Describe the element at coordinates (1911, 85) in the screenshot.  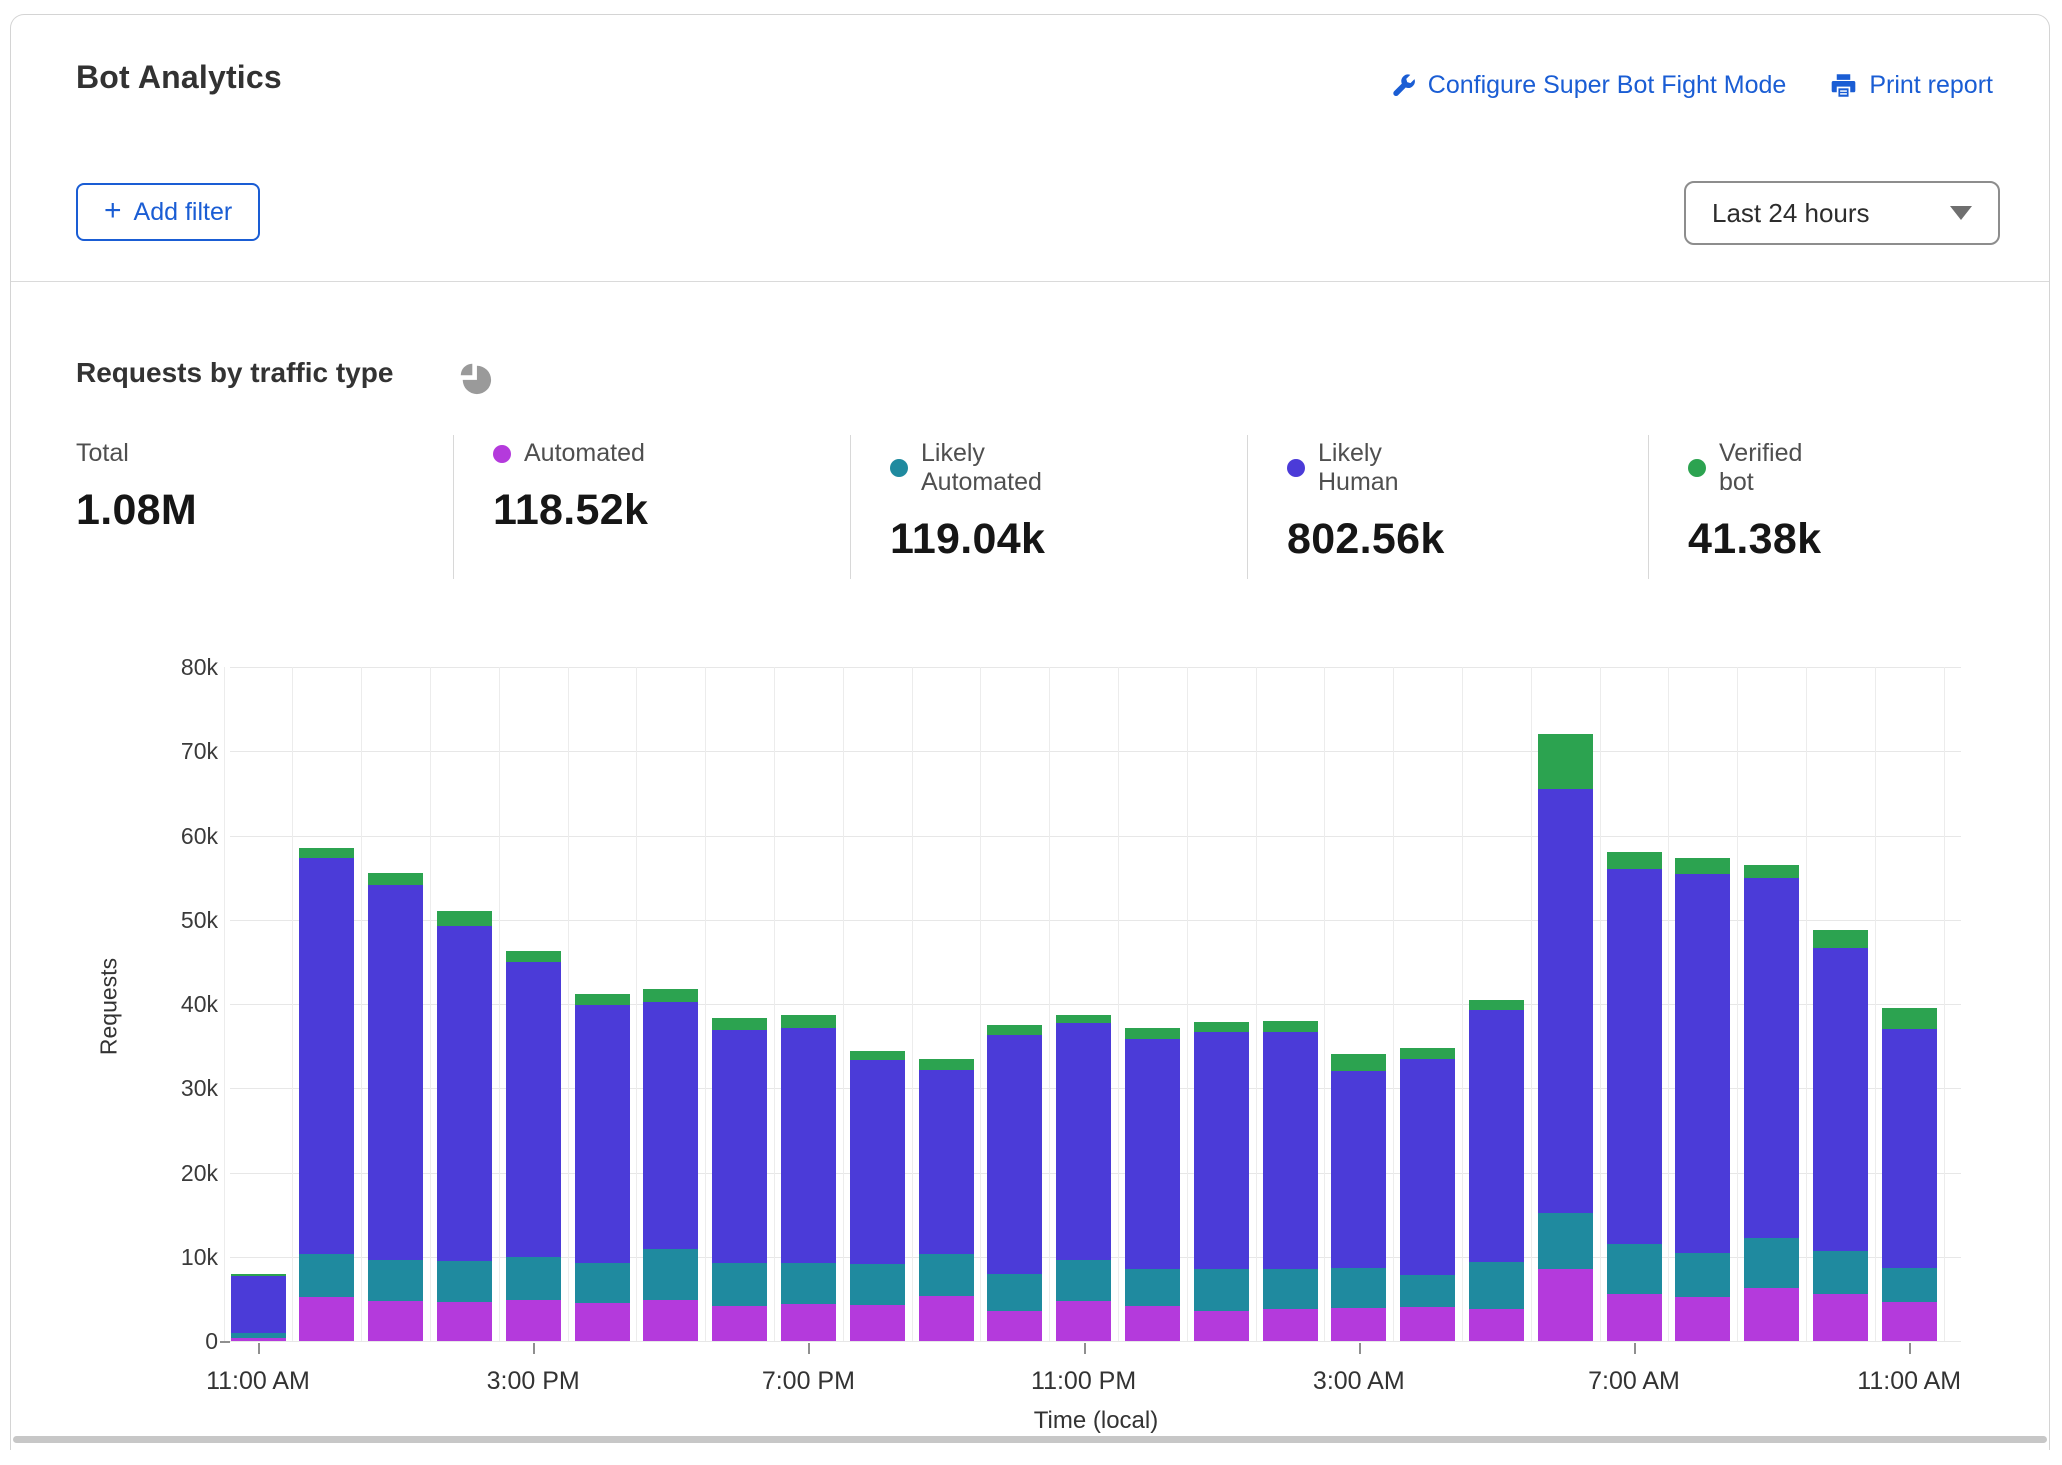
I see `print-report-link: Print report` at that location.